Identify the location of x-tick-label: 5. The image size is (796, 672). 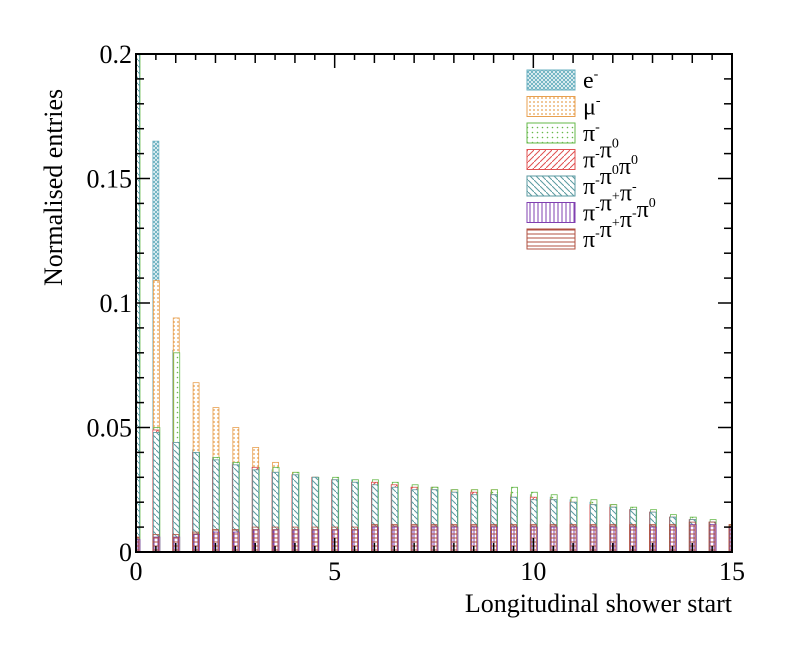
(334, 571).